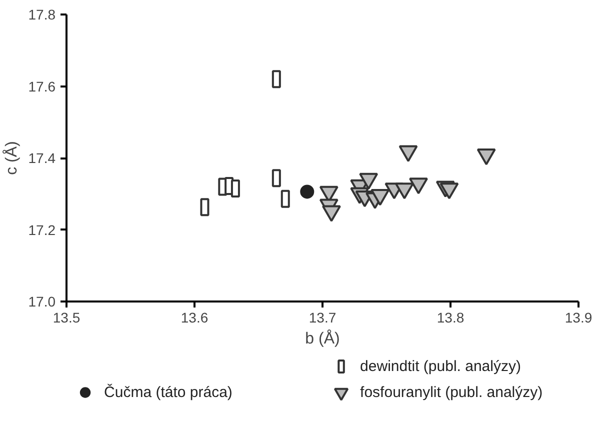 The width and height of the screenshot is (612, 438). Describe the element at coordinates (194, 318) in the screenshot. I see `x-tick-label: 13.6` at that location.